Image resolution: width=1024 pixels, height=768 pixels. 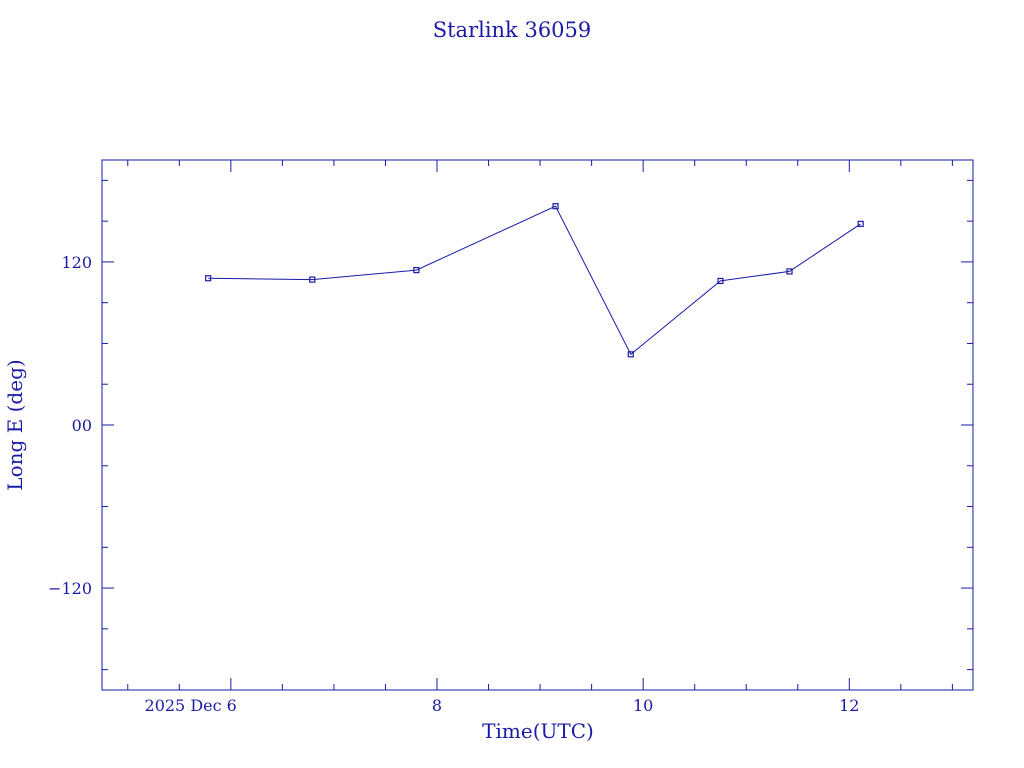 I want to click on x-tick-label: 10, so click(x=643, y=705).